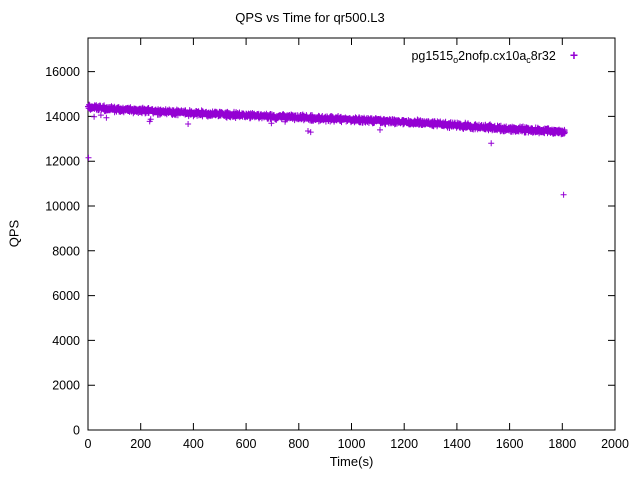 The image size is (640, 480). What do you see at coordinates (62, 207) in the screenshot?
I see `svg-text: 10000` at bounding box center [62, 207].